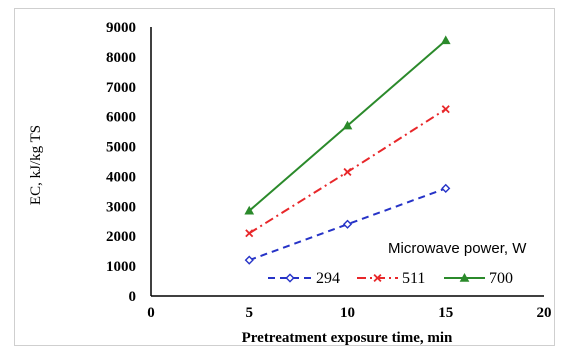 This screenshot has width=569, height=354. What do you see at coordinates (478, 278) in the screenshot?
I see `legend-entry-700: 700` at bounding box center [478, 278].